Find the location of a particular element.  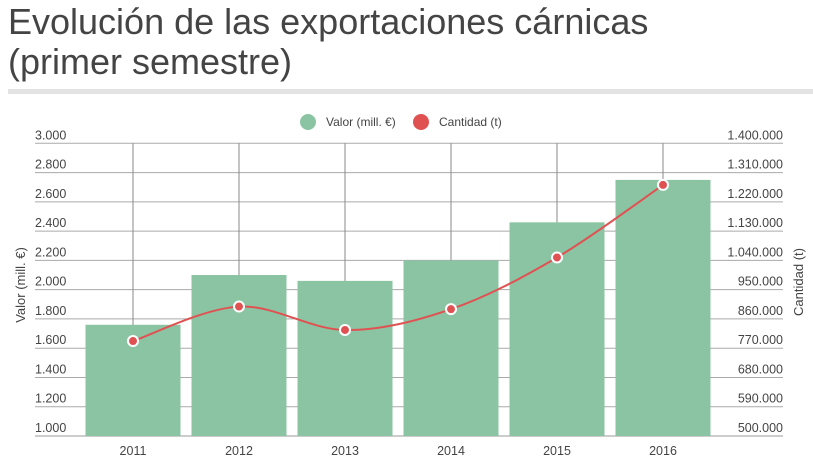

bar-2012 is located at coordinates (239, 355).